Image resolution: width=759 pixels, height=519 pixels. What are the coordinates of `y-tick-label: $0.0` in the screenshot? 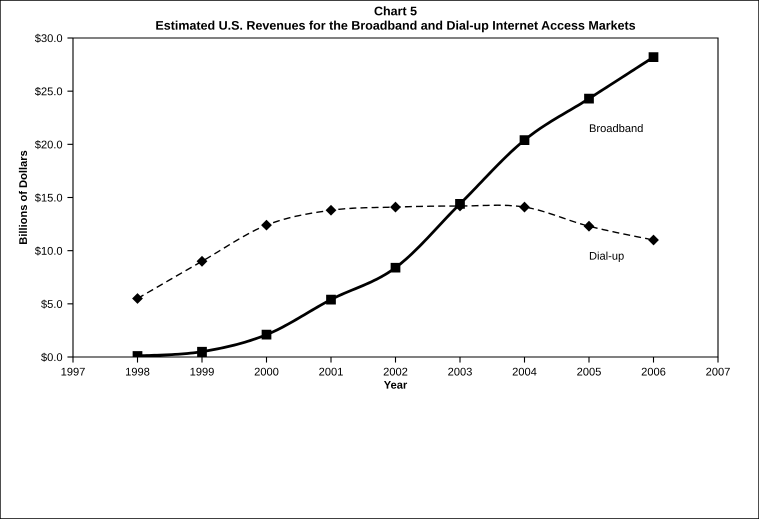 It's located at (51, 357).